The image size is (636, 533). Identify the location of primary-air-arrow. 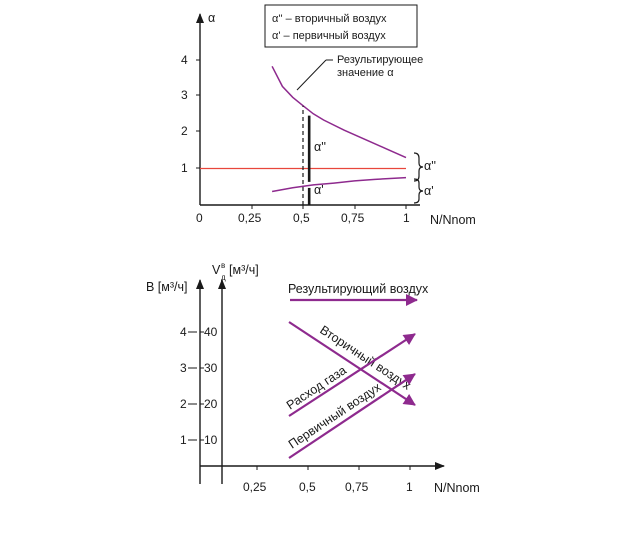
(352, 416).